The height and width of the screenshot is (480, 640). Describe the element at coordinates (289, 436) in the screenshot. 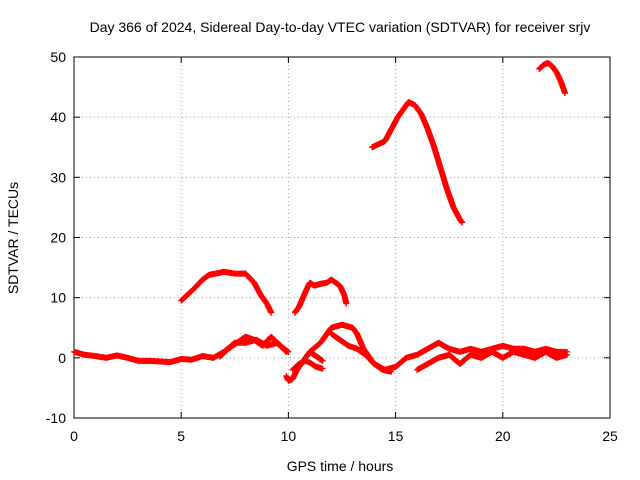

I see `x-tick-label: 10` at that location.